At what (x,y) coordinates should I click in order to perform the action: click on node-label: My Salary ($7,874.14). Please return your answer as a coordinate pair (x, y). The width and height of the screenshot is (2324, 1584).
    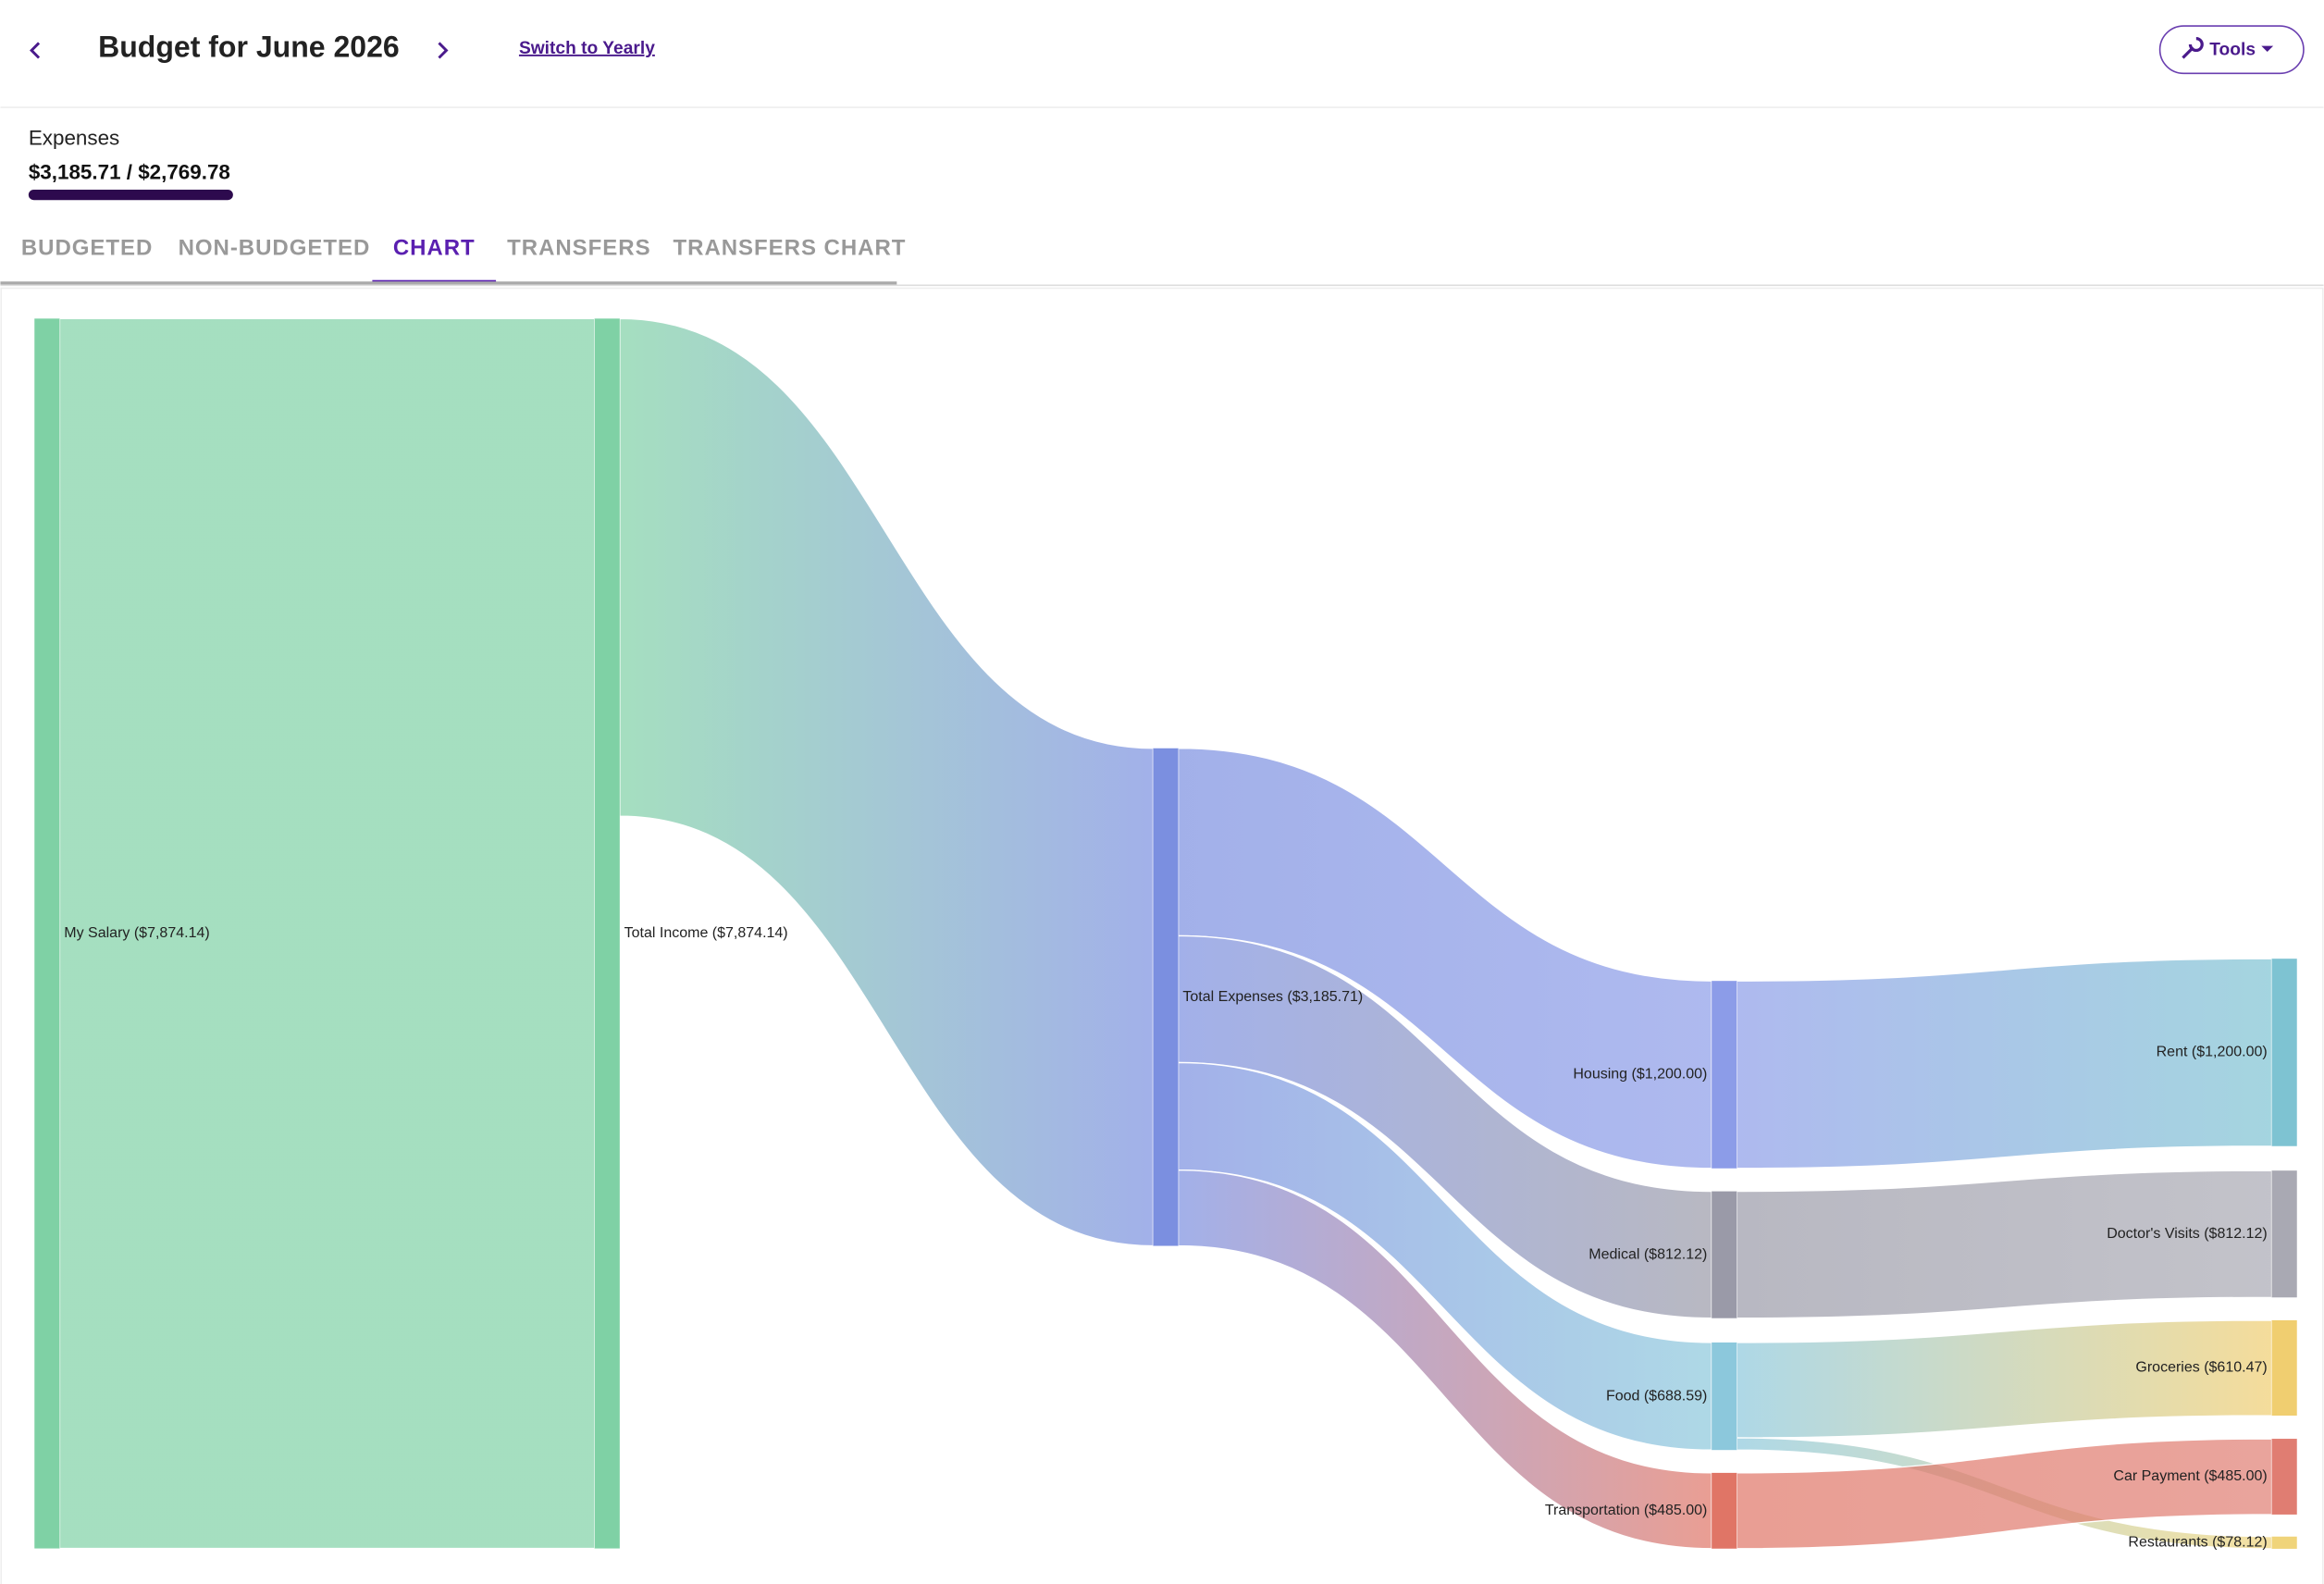
    Looking at the image, I should click on (136, 933).